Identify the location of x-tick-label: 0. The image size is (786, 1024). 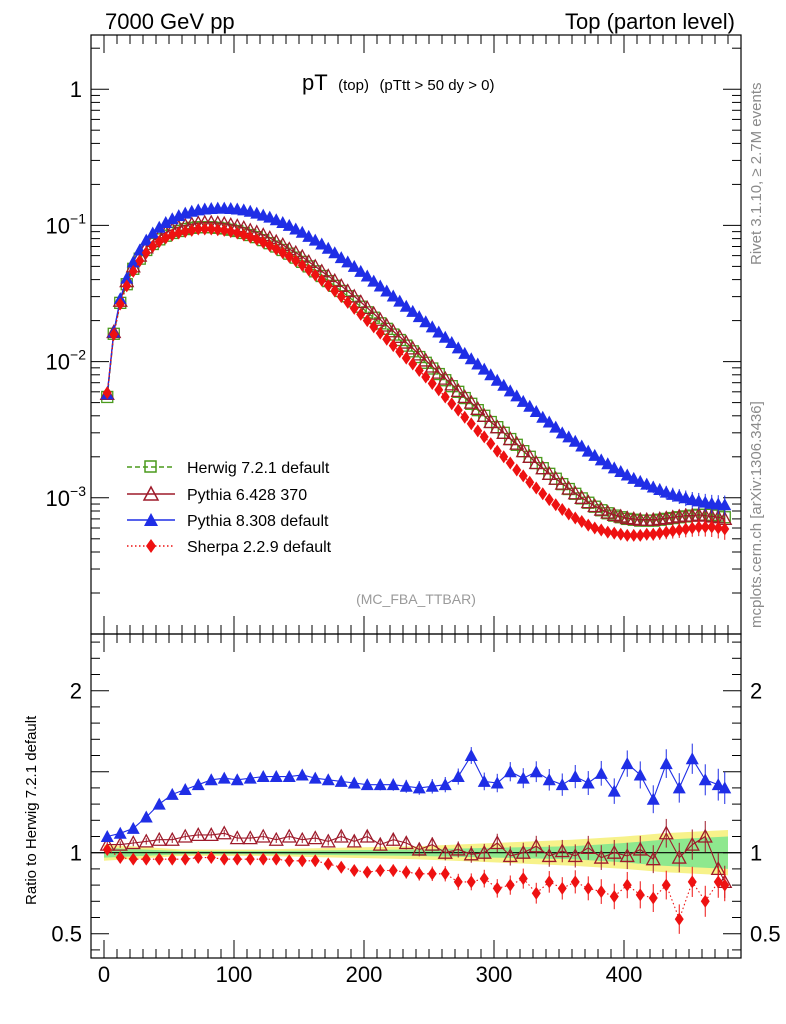
(104, 974).